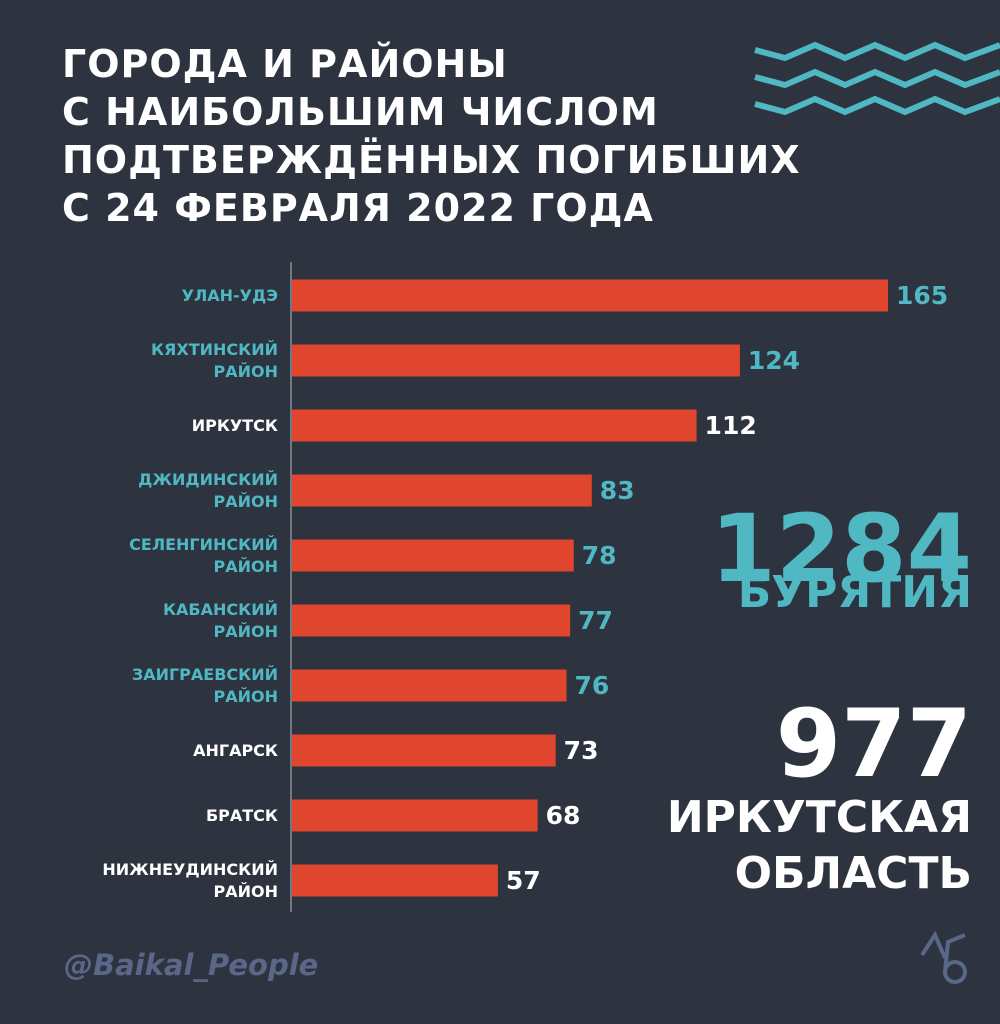 The height and width of the screenshot is (1024, 1000). I want to click on category-label: АНГАРСК, so click(235, 750).